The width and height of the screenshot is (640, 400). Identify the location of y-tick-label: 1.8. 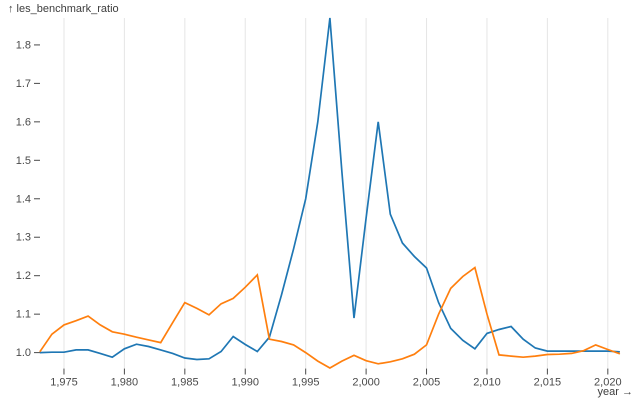
(23, 45).